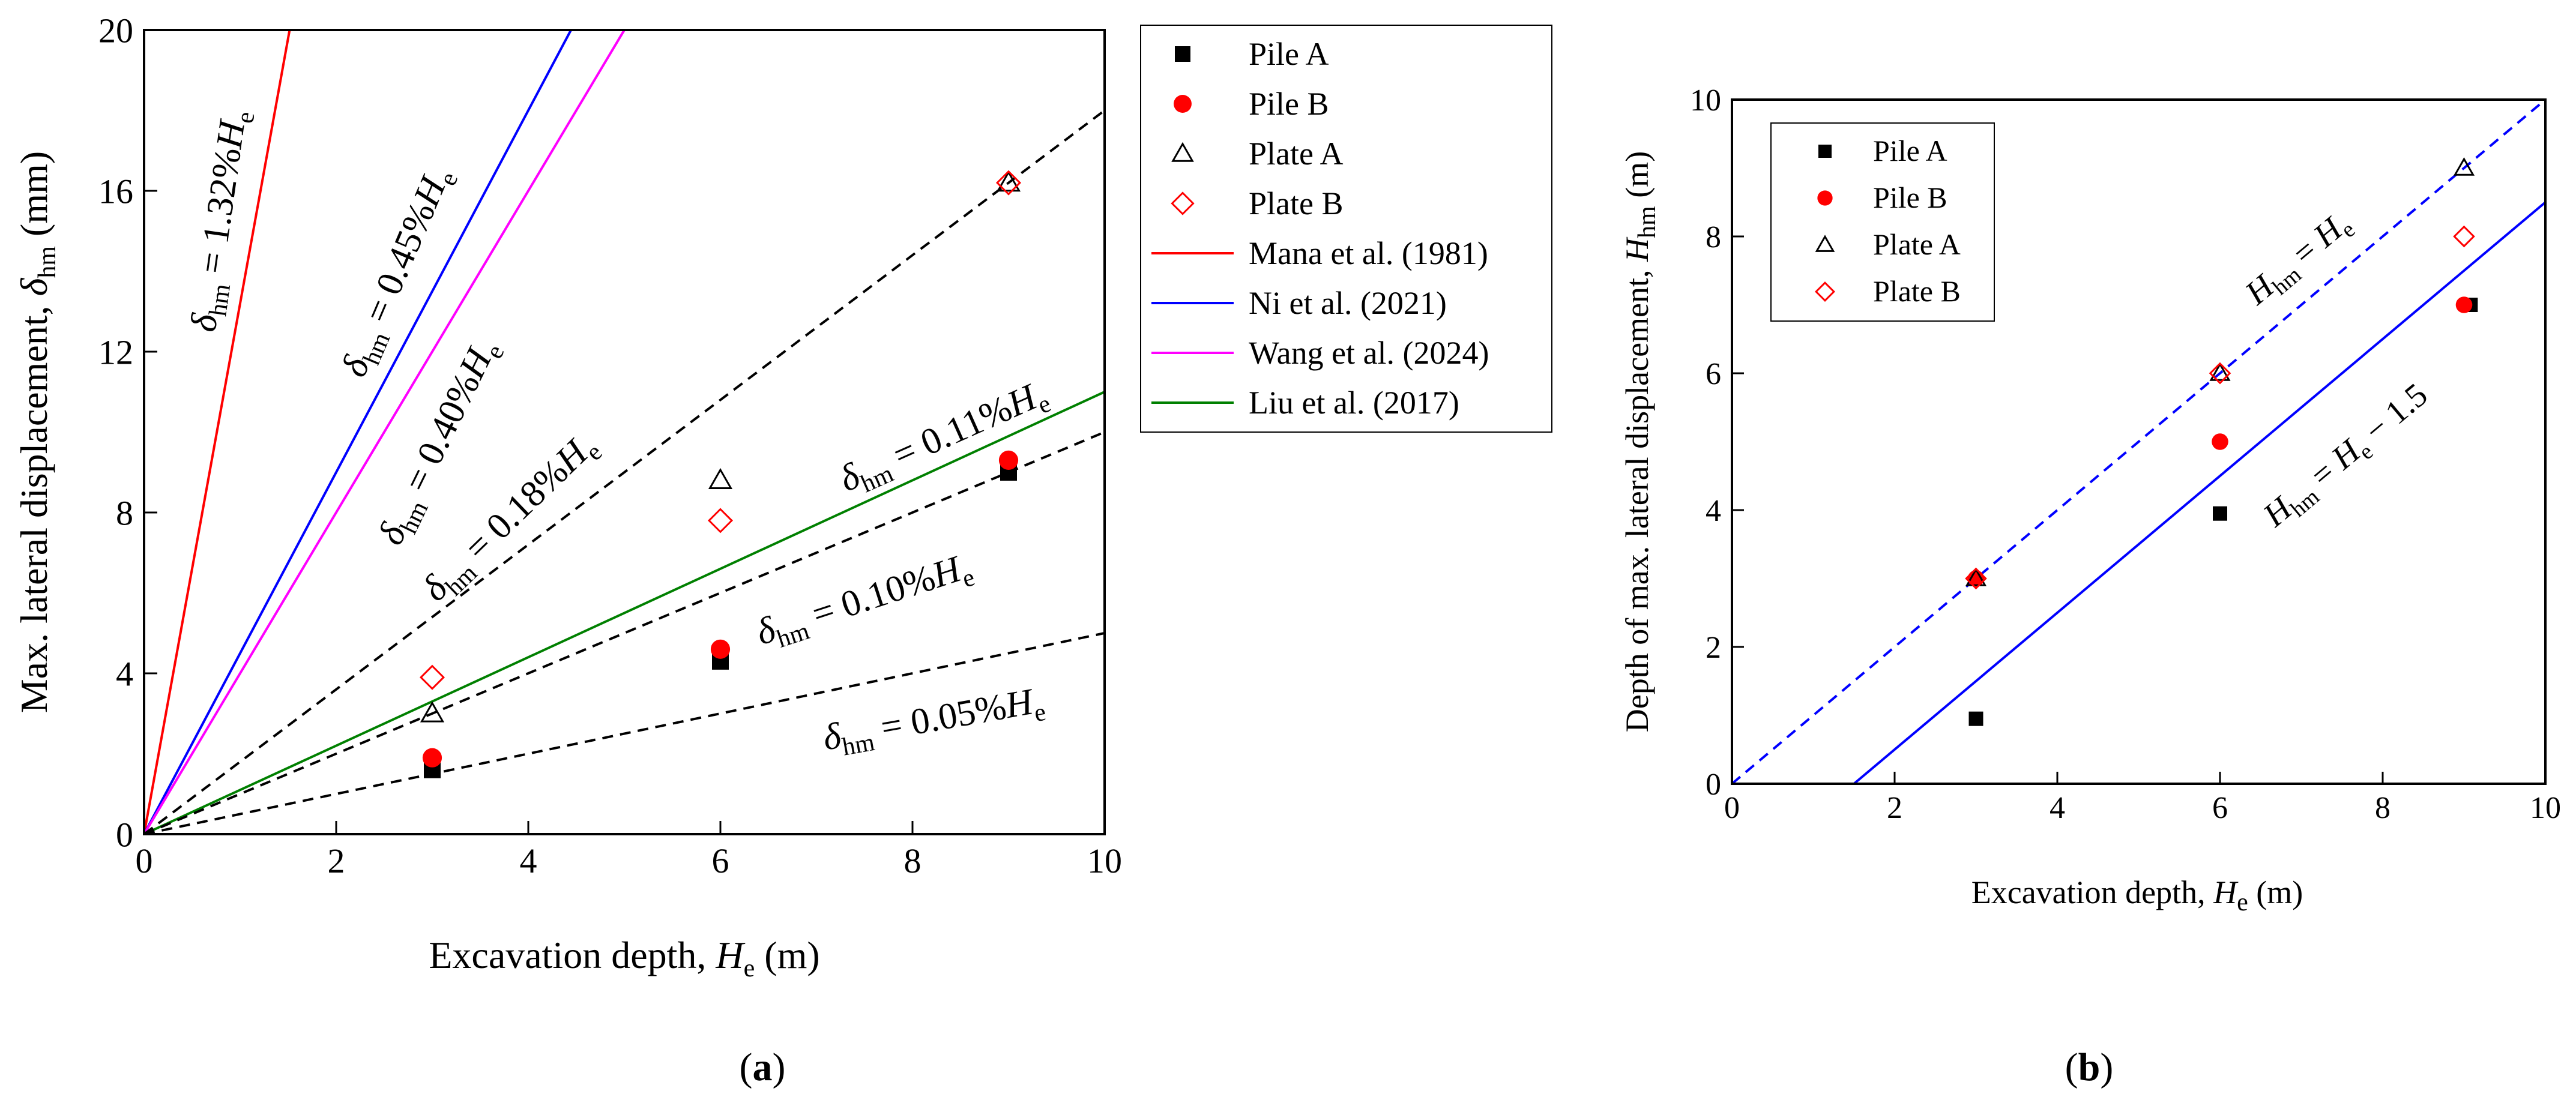 This screenshot has width=2576, height=1100. What do you see at coordinates (2338, 371) in the screenshot?
I see `line-annotations-b: Hhm = He Hhm = He − 1.5` at bounding box center [2338, 371].